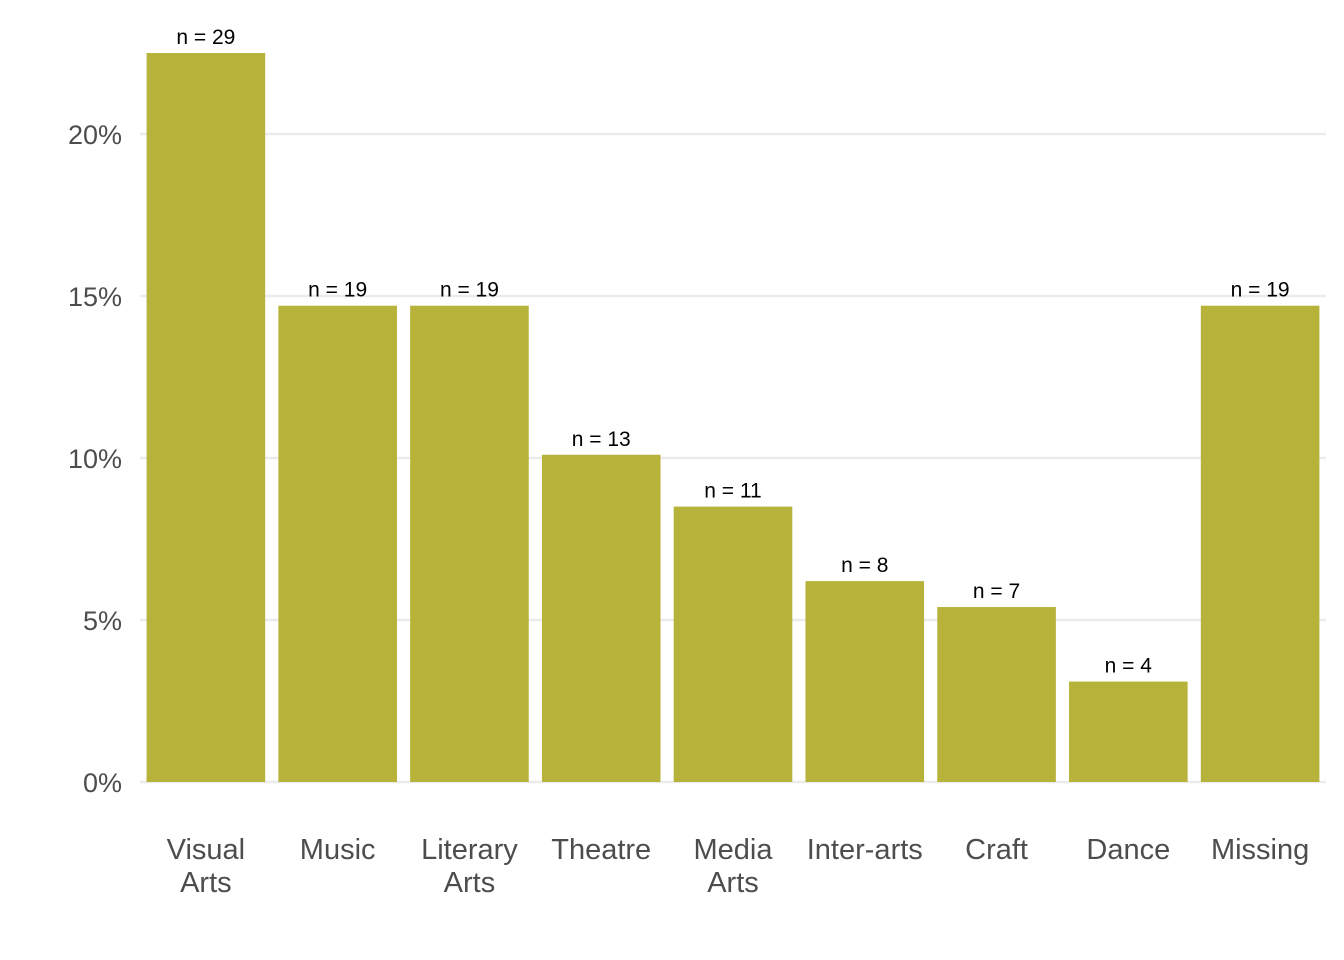 Image resolution: width=1344 pixels, height=960 pixels. What do you see at coordinates (865, 850) in the screenshot?
I see `x-tick-label: Inter-arts` at bounding box center [865, 850].